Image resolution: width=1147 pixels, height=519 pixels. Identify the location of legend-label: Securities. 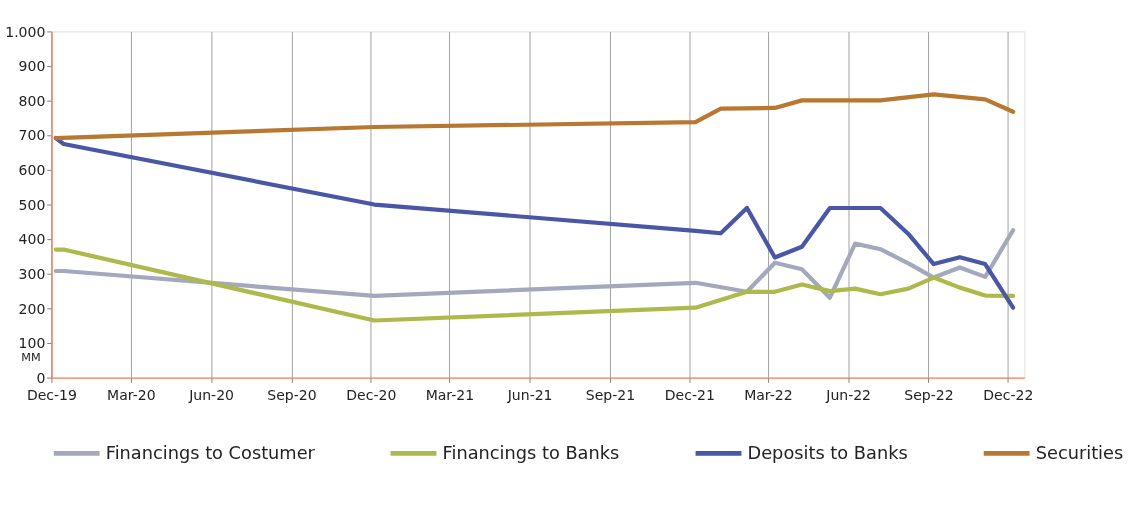
(1079, 453).